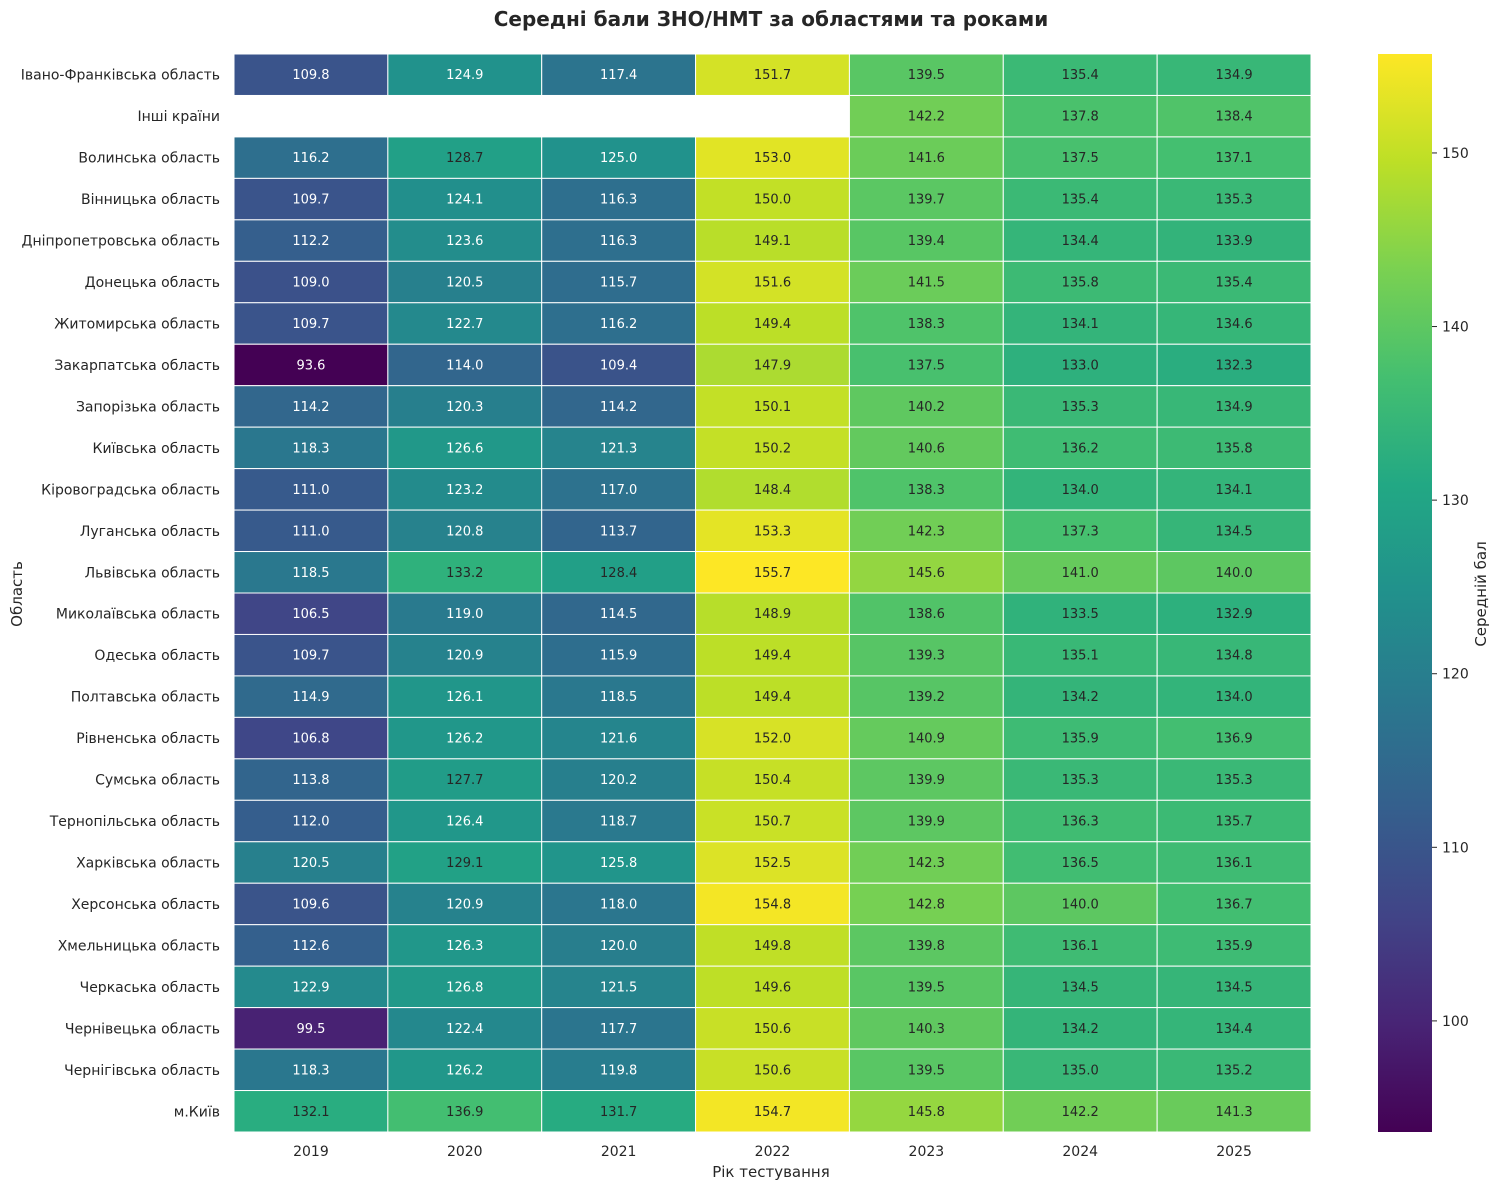 This screenshot has height=1190, width=1501. Describe the element at coordinates (618, 987) in the screenshot. I see `cell-value-label: 121.5` at that location.